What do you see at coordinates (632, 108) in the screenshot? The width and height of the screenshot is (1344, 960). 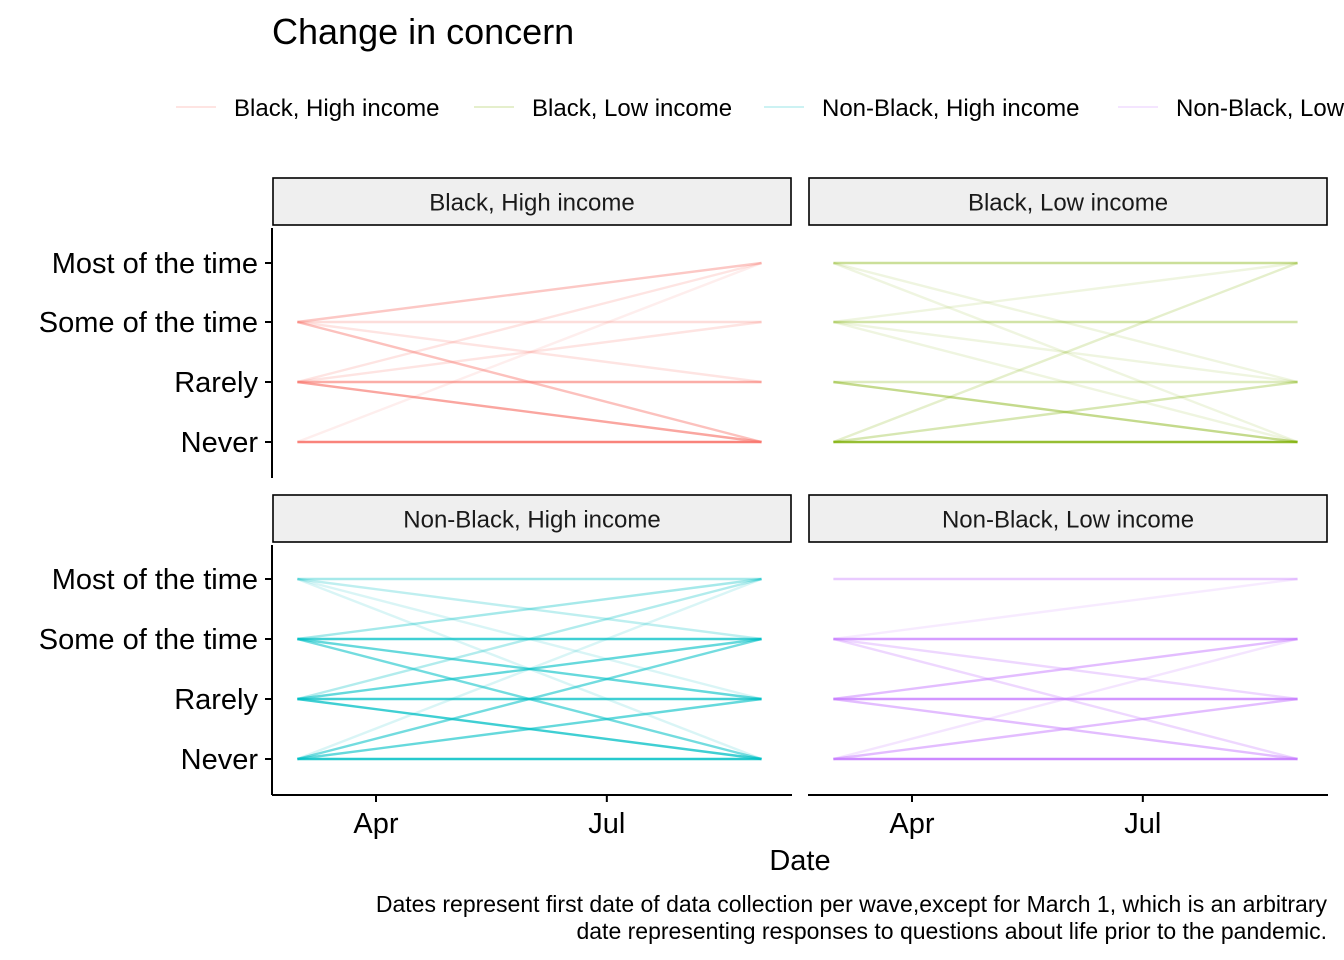 I see `legend-label: Black, Low income` at bounding box center [632, 108].